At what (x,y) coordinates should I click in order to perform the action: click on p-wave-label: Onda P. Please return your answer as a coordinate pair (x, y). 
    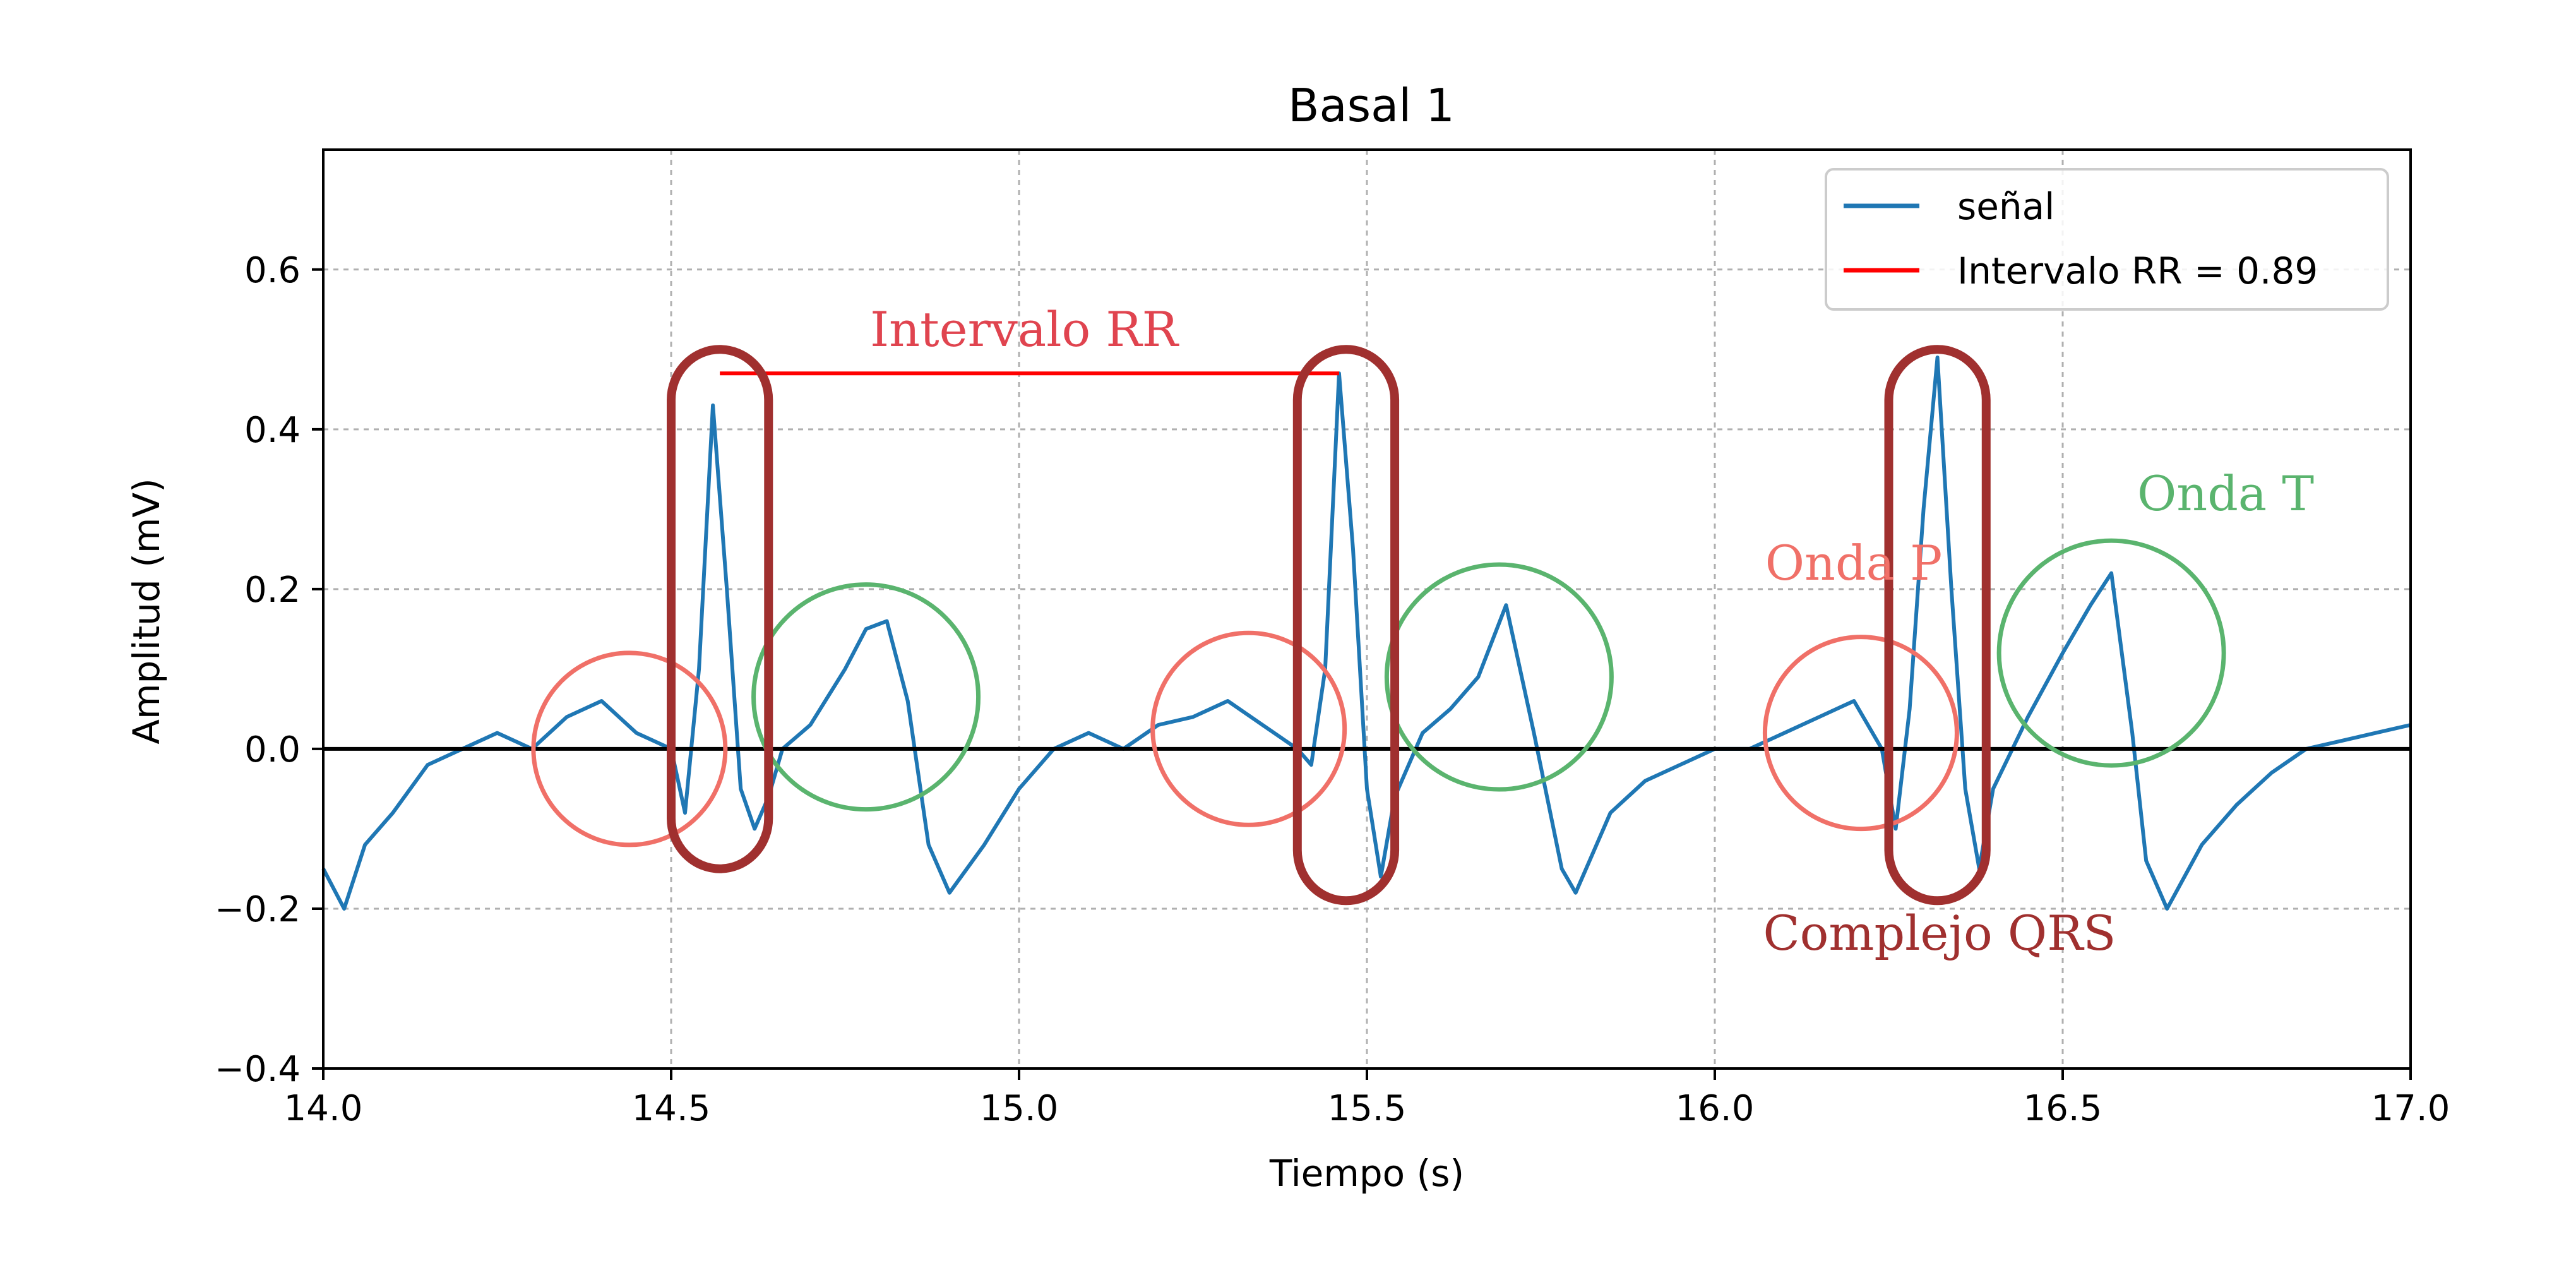
    Looking at the image, I should click on (1854, 563).